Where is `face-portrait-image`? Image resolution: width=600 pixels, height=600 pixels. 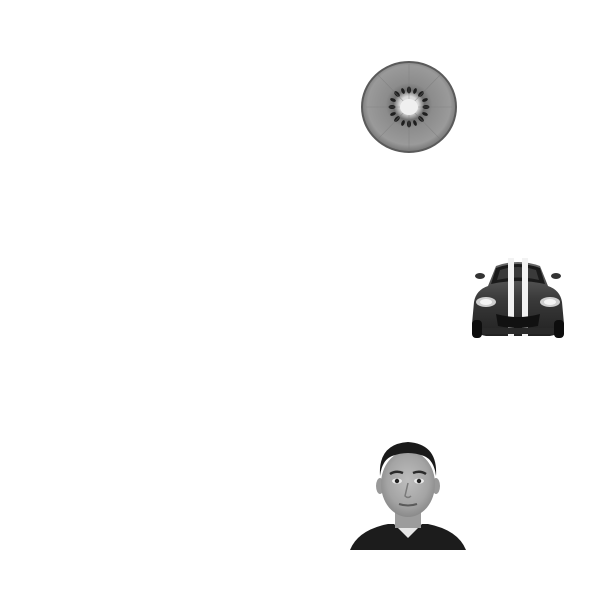 face-portrait-image is located at coordinates (408, 494).